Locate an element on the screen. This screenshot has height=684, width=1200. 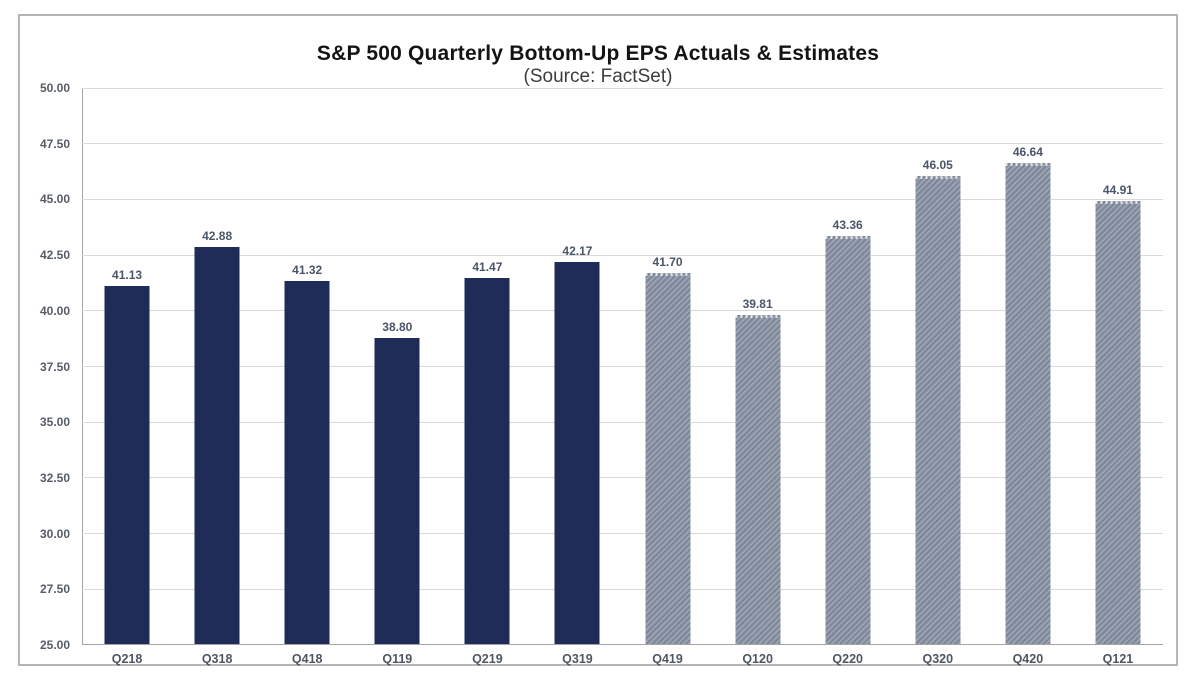
x-axis-label: Q120 is located at coordinates (757, 659).